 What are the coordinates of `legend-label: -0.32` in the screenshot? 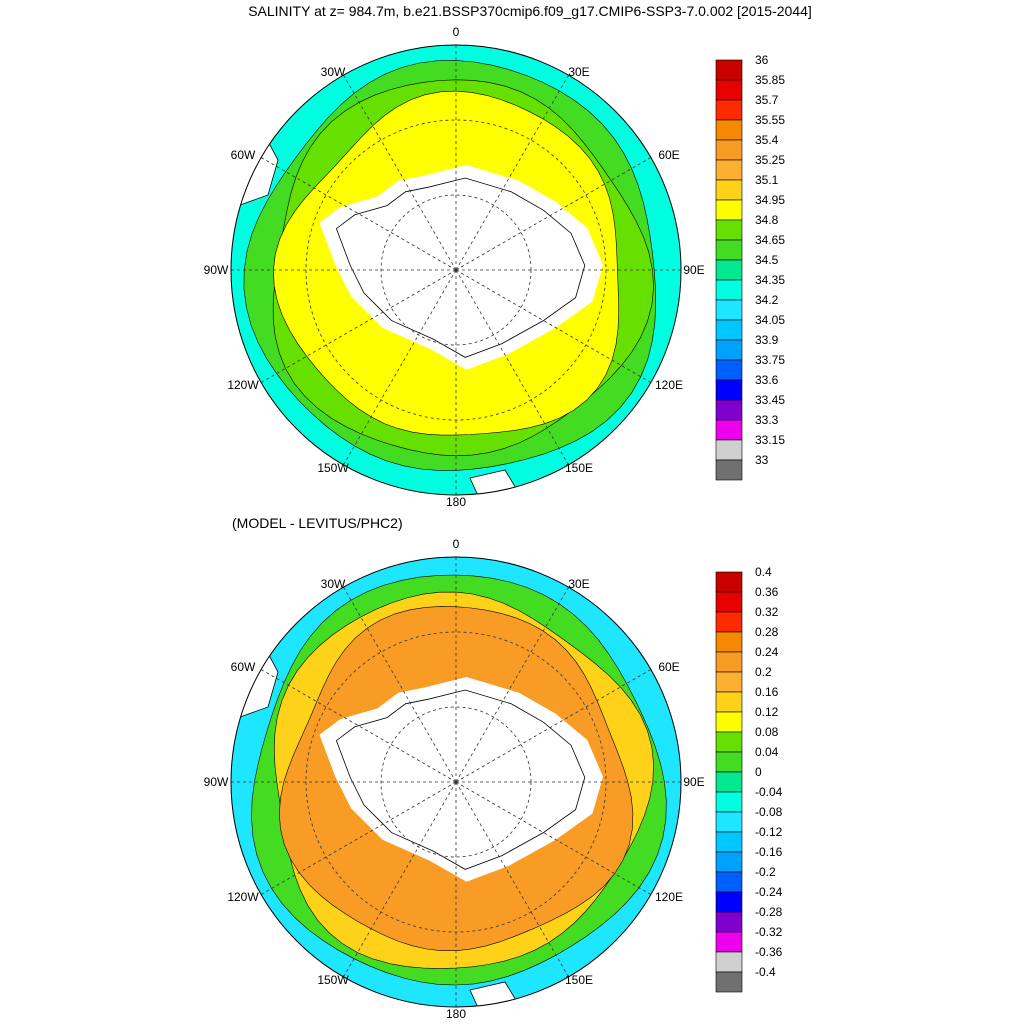 It's located at (769, 932).